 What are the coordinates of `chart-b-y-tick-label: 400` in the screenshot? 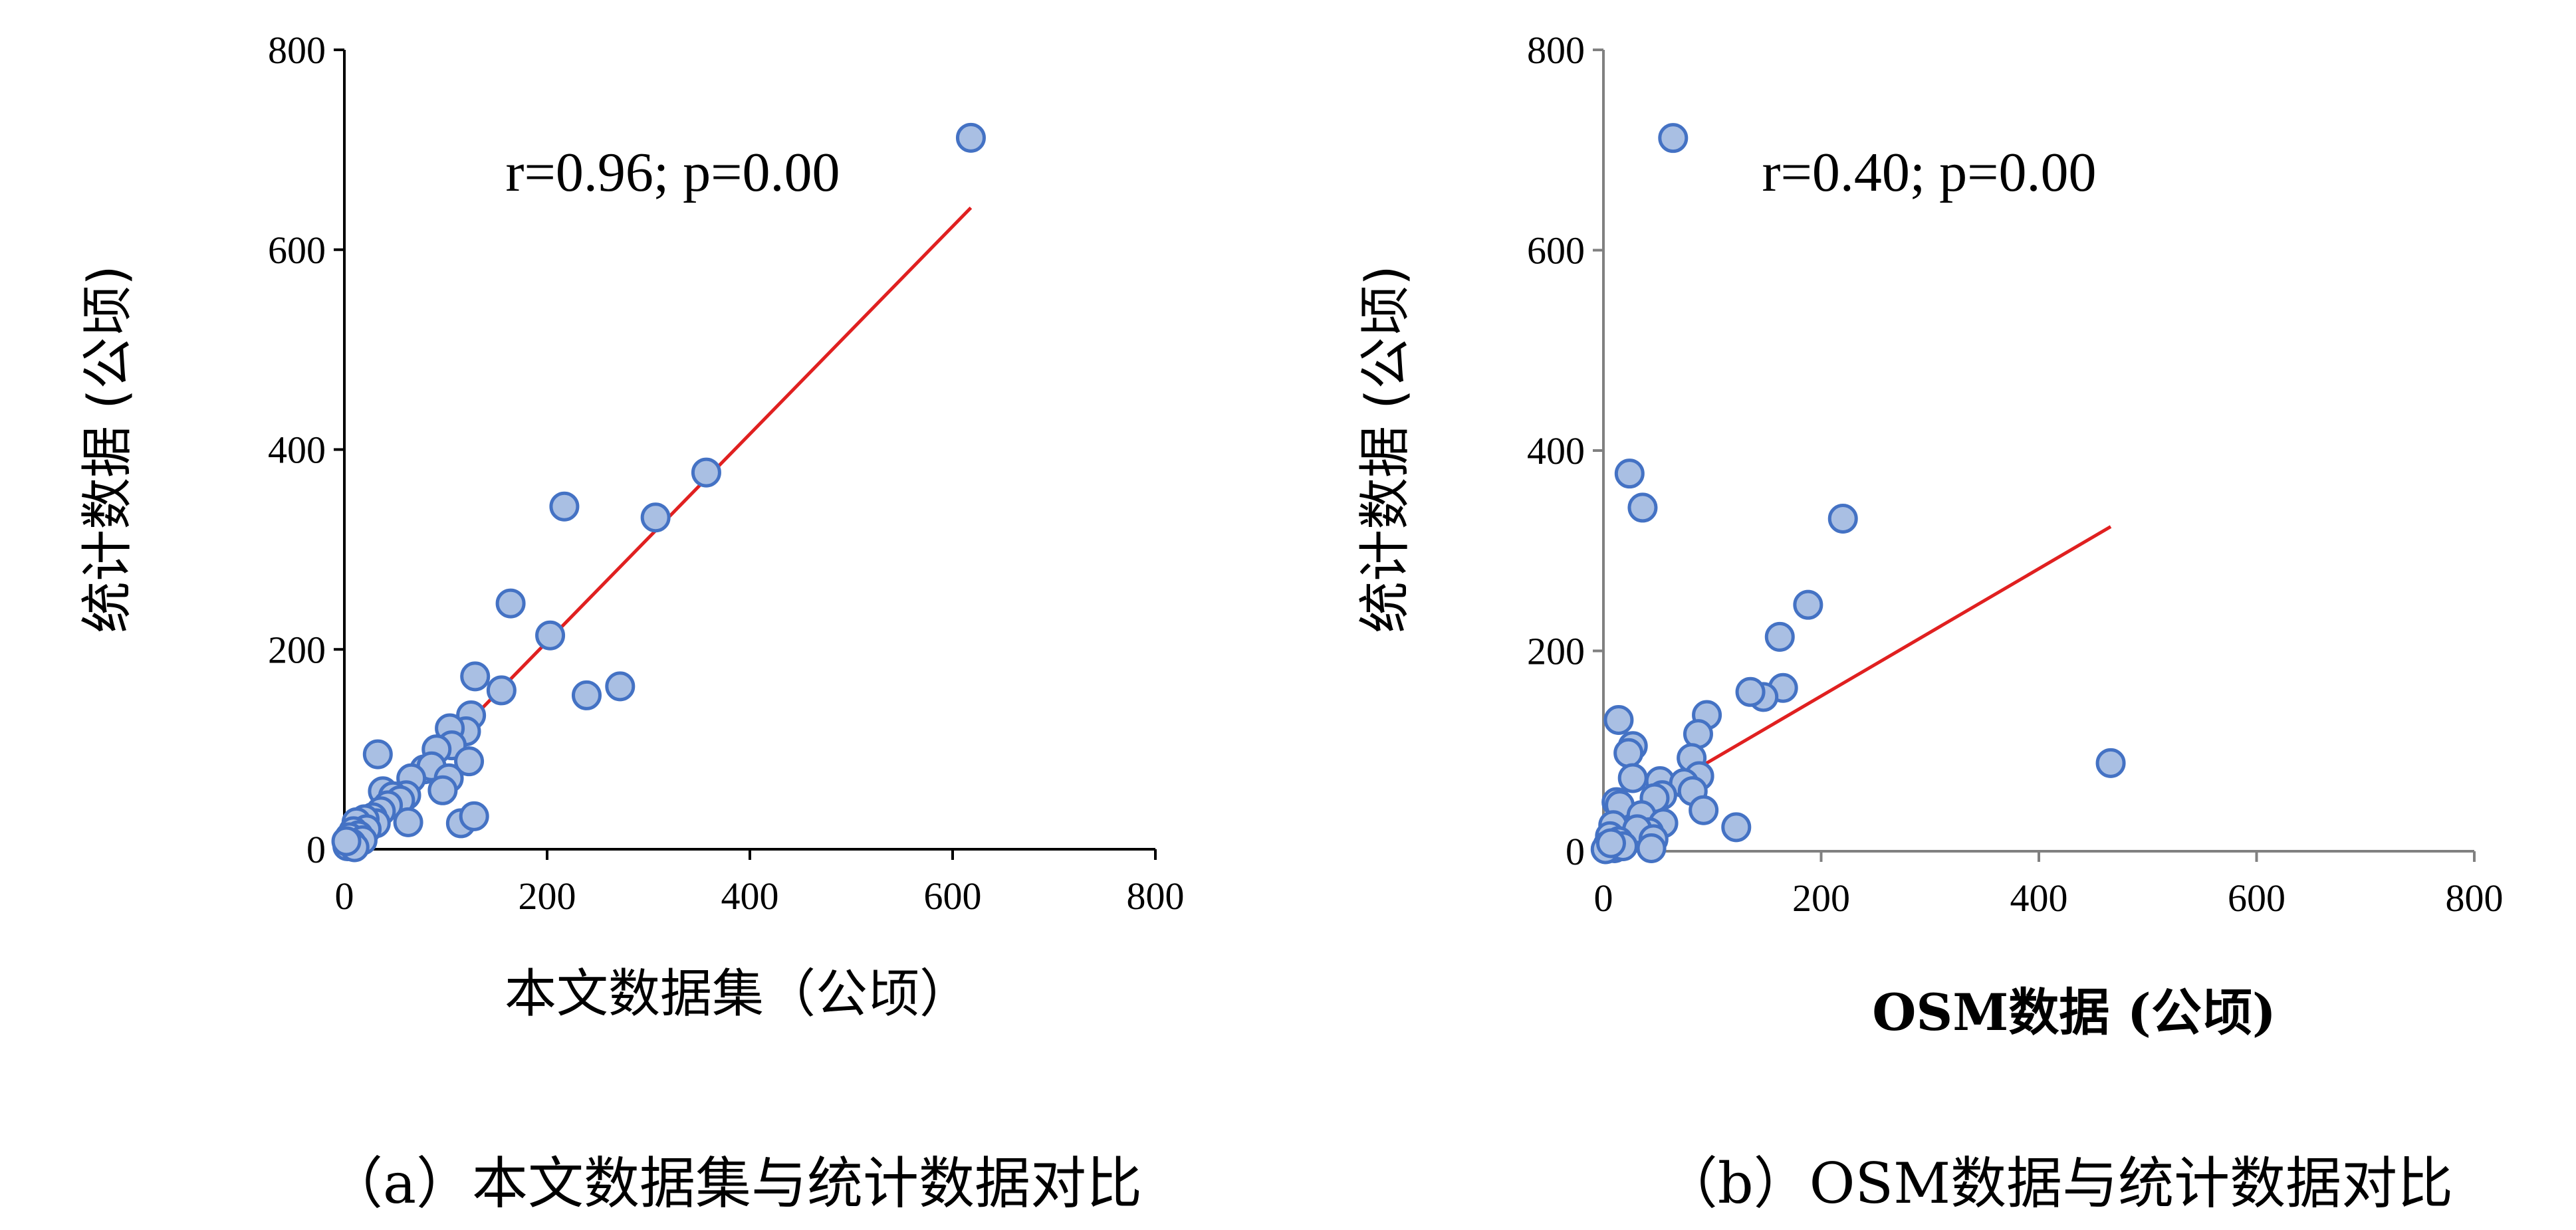 It's located at (1556, 450).